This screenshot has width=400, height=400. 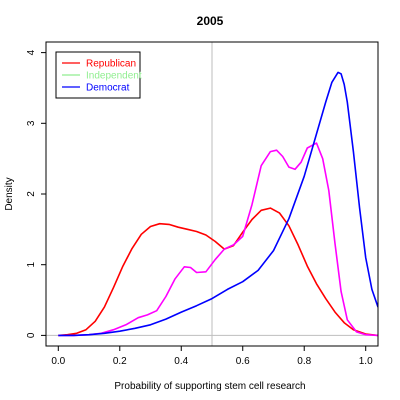 I want to click on y-tick-label: 4, so click(x=31, y=52).